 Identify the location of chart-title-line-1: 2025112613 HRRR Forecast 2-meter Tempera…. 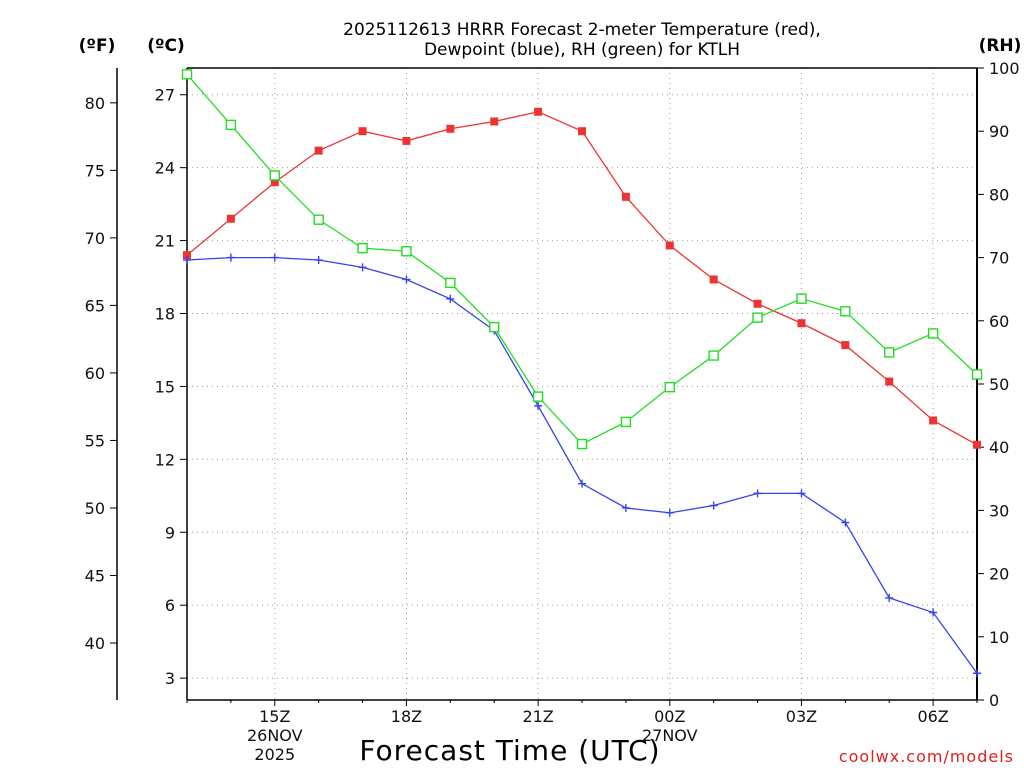
(582, 30).